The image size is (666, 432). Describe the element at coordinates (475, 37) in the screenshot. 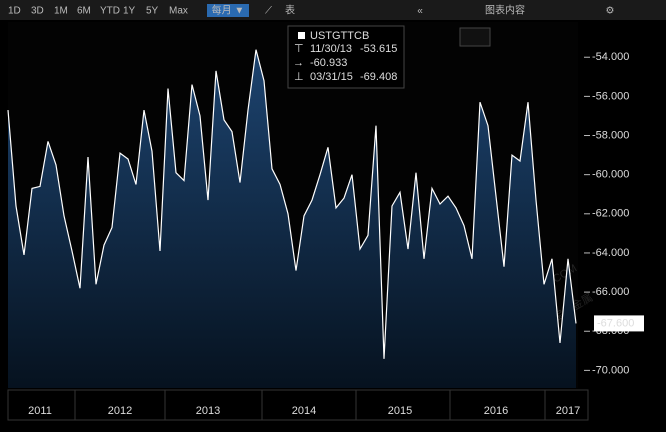

I see `chart-type-button` at that location.